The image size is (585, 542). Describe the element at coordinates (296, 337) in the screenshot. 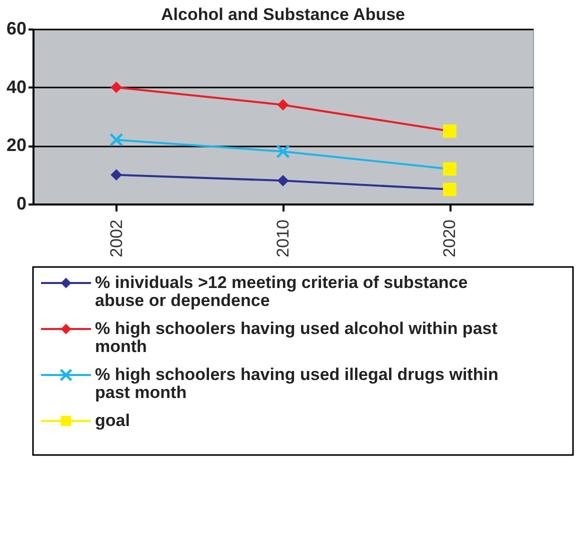

I see `legend-label: % high schoolers having used alcohol within past month` at that location.